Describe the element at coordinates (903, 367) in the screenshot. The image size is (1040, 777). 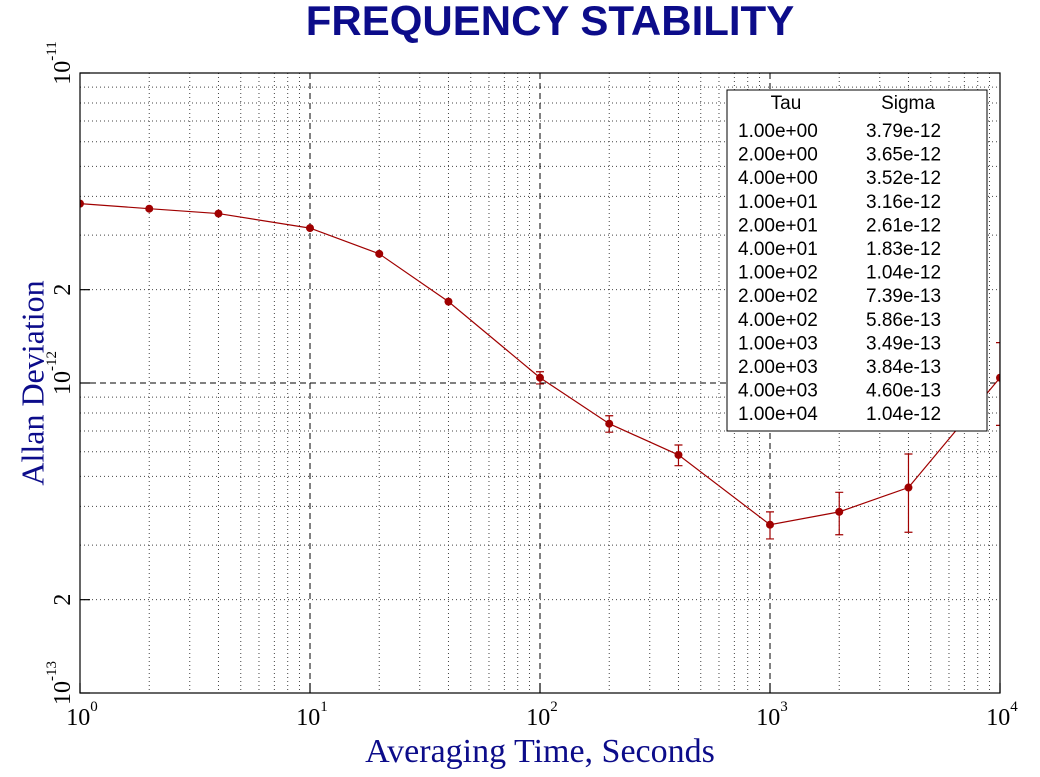
I see `legend-sigma: 3.84e-13` at that location.